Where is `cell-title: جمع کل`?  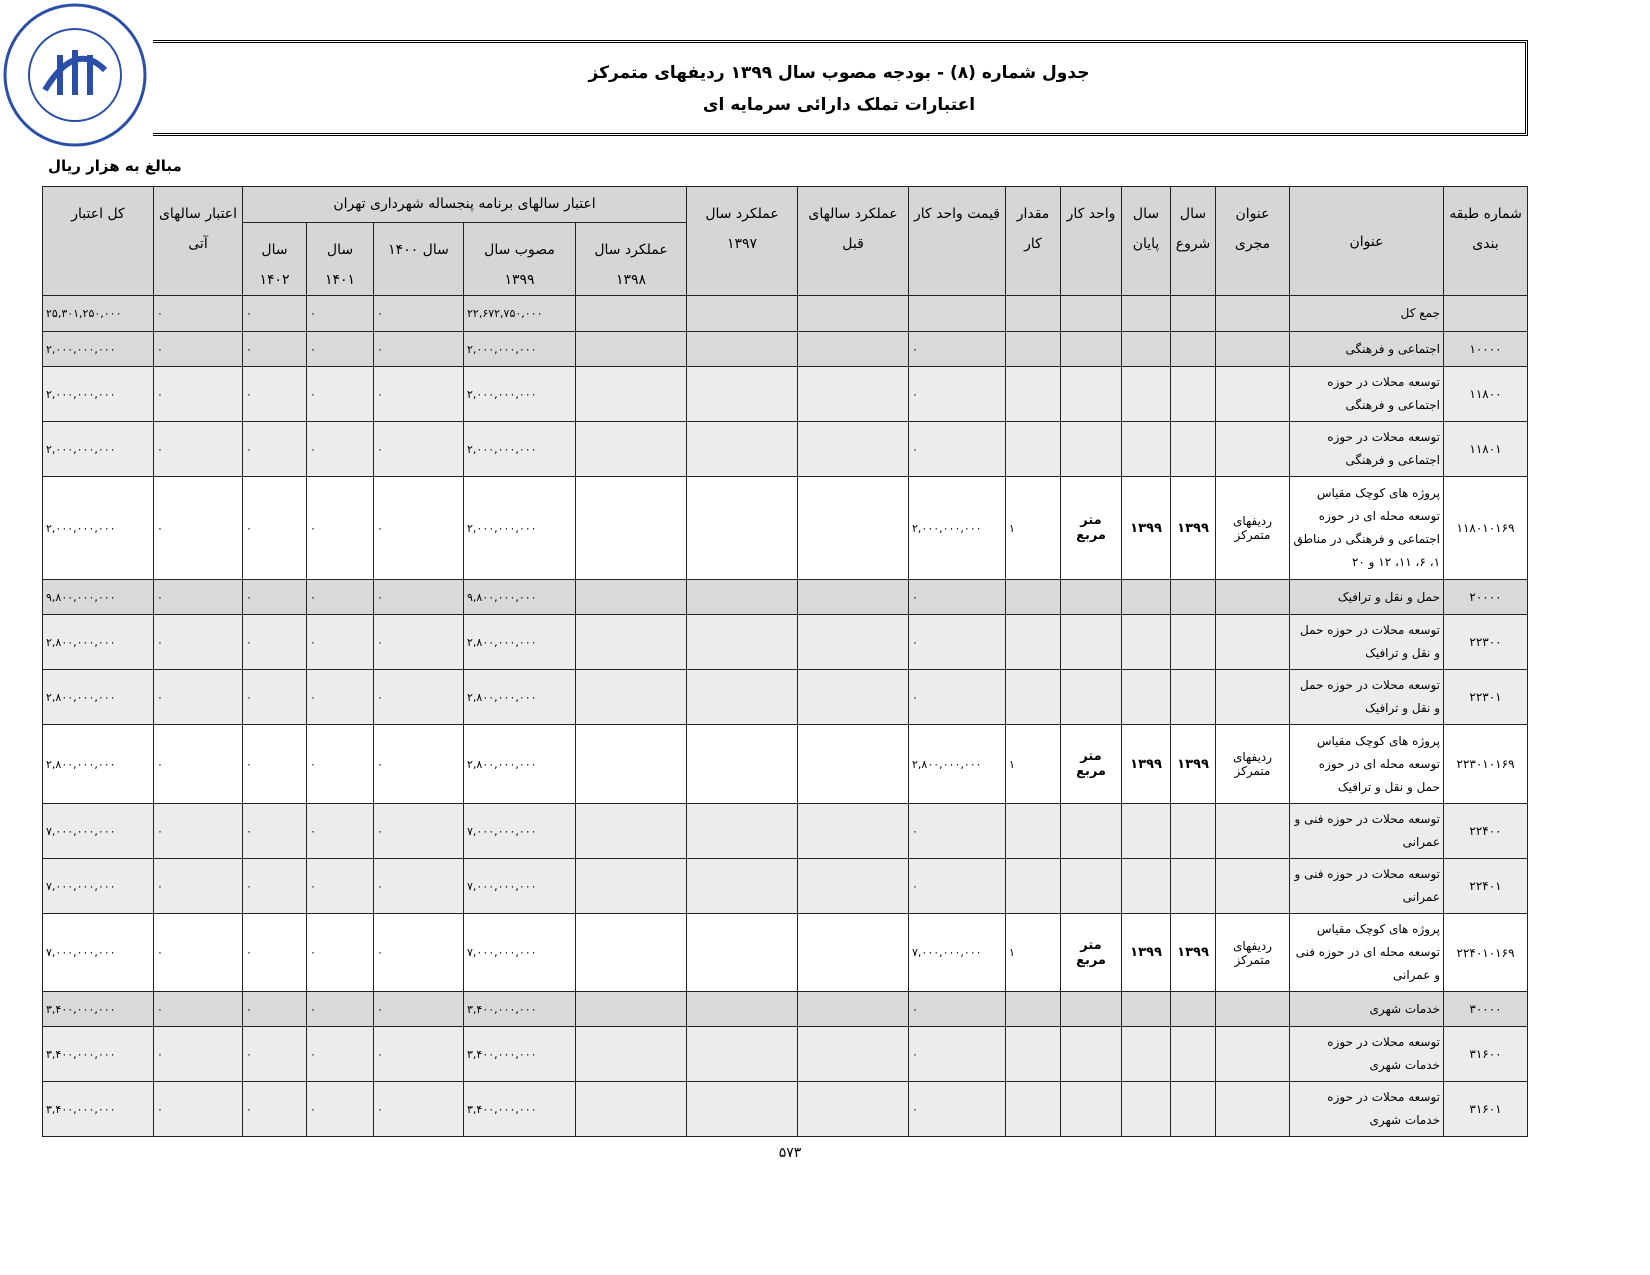
cell-title: جمع کل is located at coordinates (1367, 313).